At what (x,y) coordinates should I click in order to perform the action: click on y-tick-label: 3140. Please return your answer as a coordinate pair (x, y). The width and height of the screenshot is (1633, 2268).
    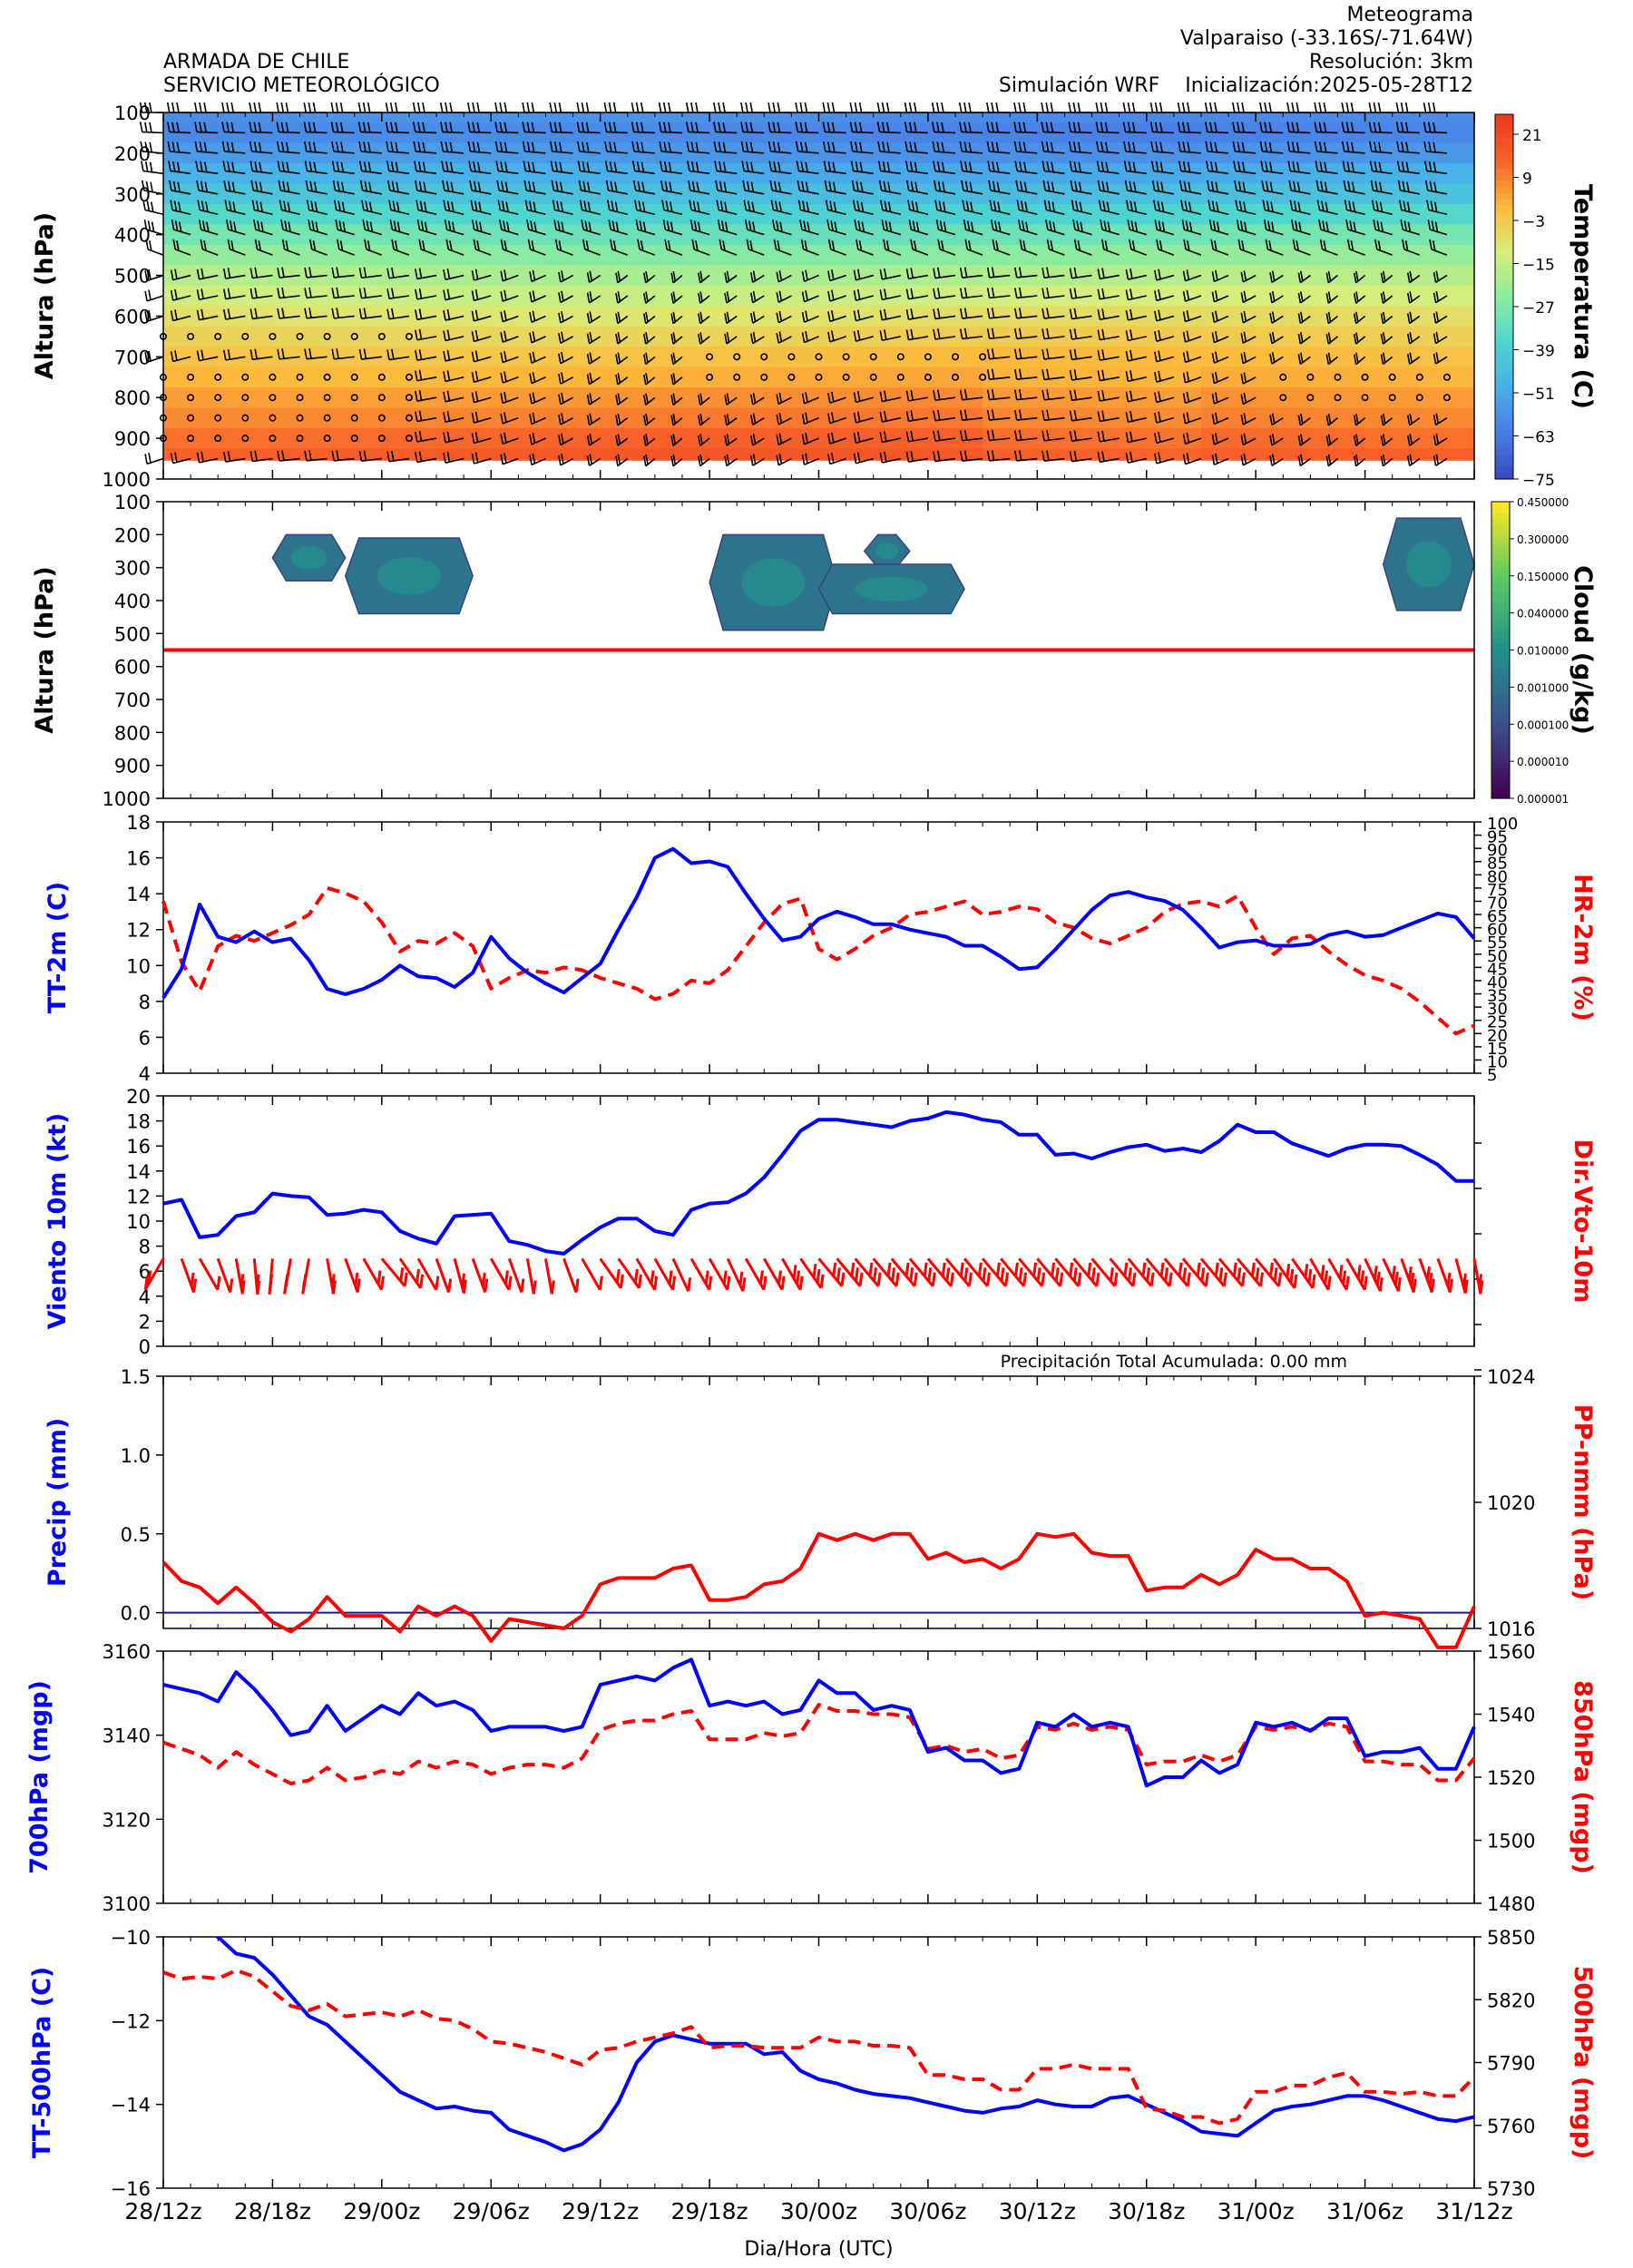
    Looking at the image, I should click on (127, 1736).